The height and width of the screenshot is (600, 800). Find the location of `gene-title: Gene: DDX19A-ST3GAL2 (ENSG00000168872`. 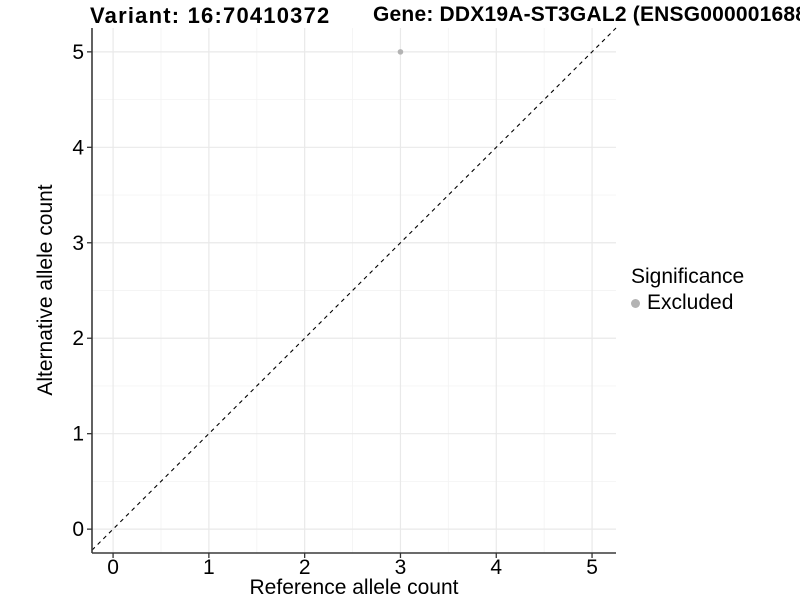

gene-title: Gene: DDX19A-ST3GAL2 (ENSG00000168872 is located at coordinates (586, 14).